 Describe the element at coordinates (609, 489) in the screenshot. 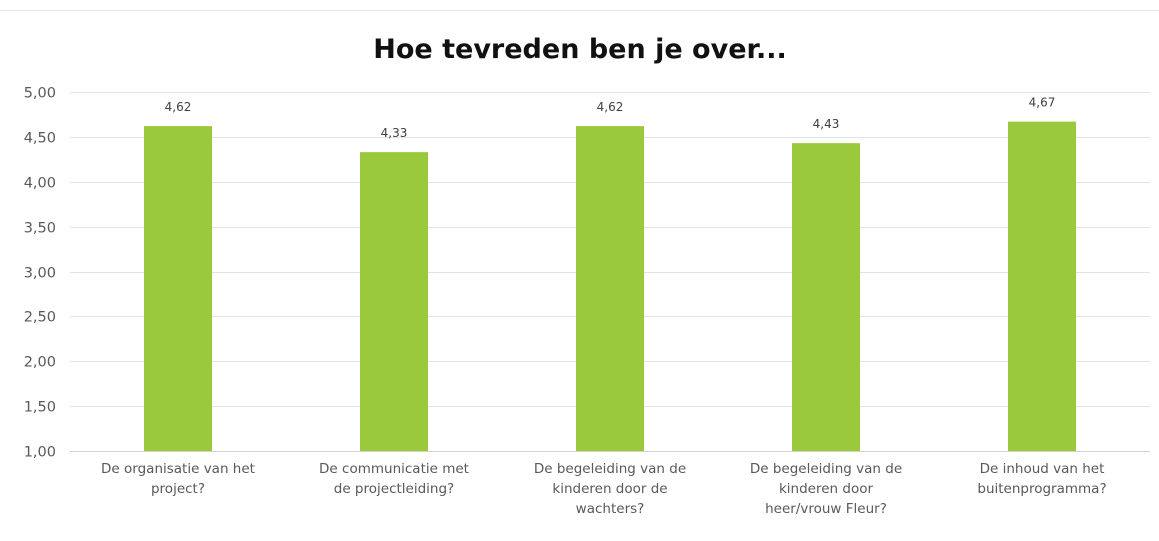

I see `x-tick-label: kinderen door de` at that location.